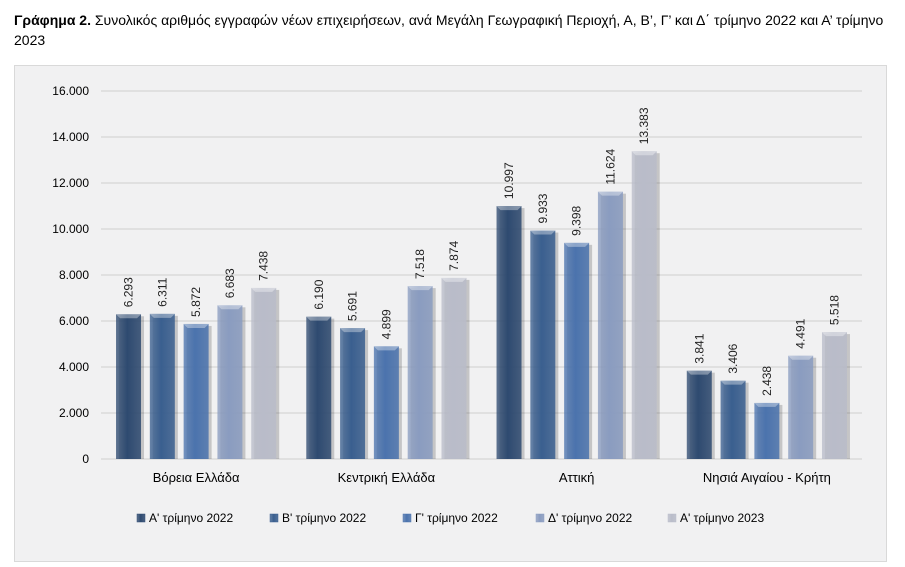  Describe the element at coordinates (230, 283) in the screenshot. I see `data-label: 6.683` at that location.